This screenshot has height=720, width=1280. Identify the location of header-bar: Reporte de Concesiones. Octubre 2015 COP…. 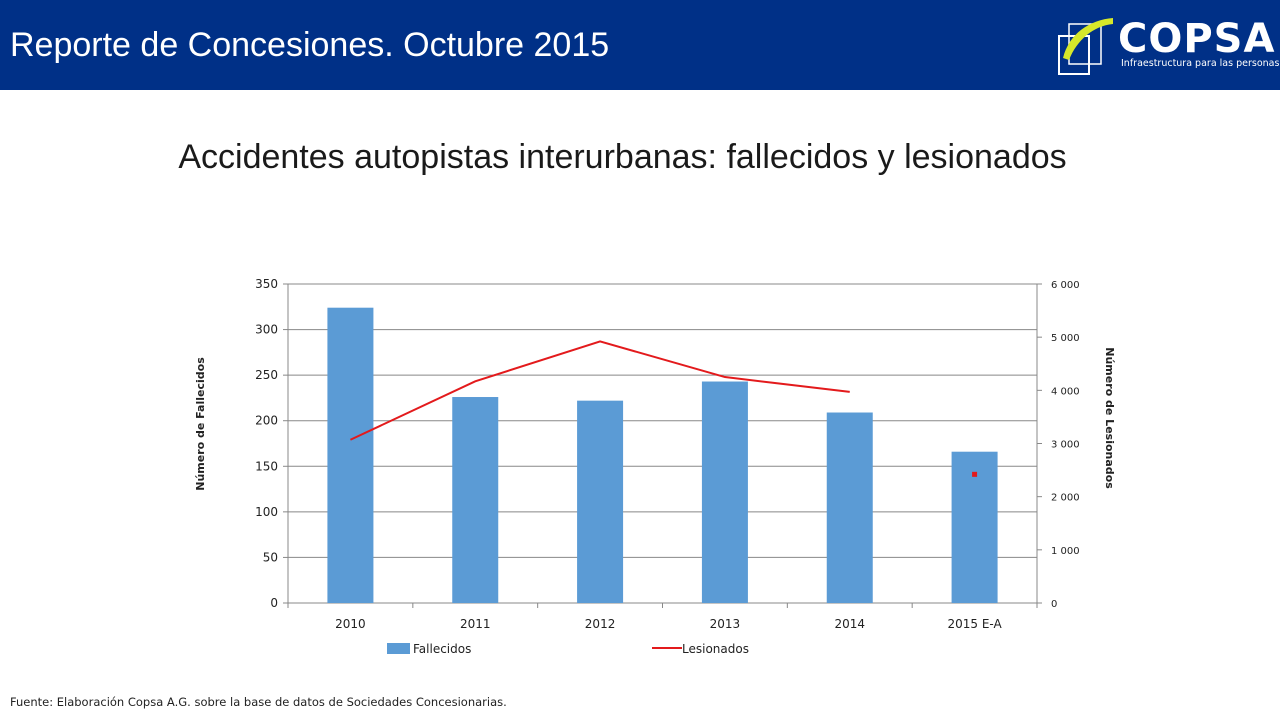
(640, 45).